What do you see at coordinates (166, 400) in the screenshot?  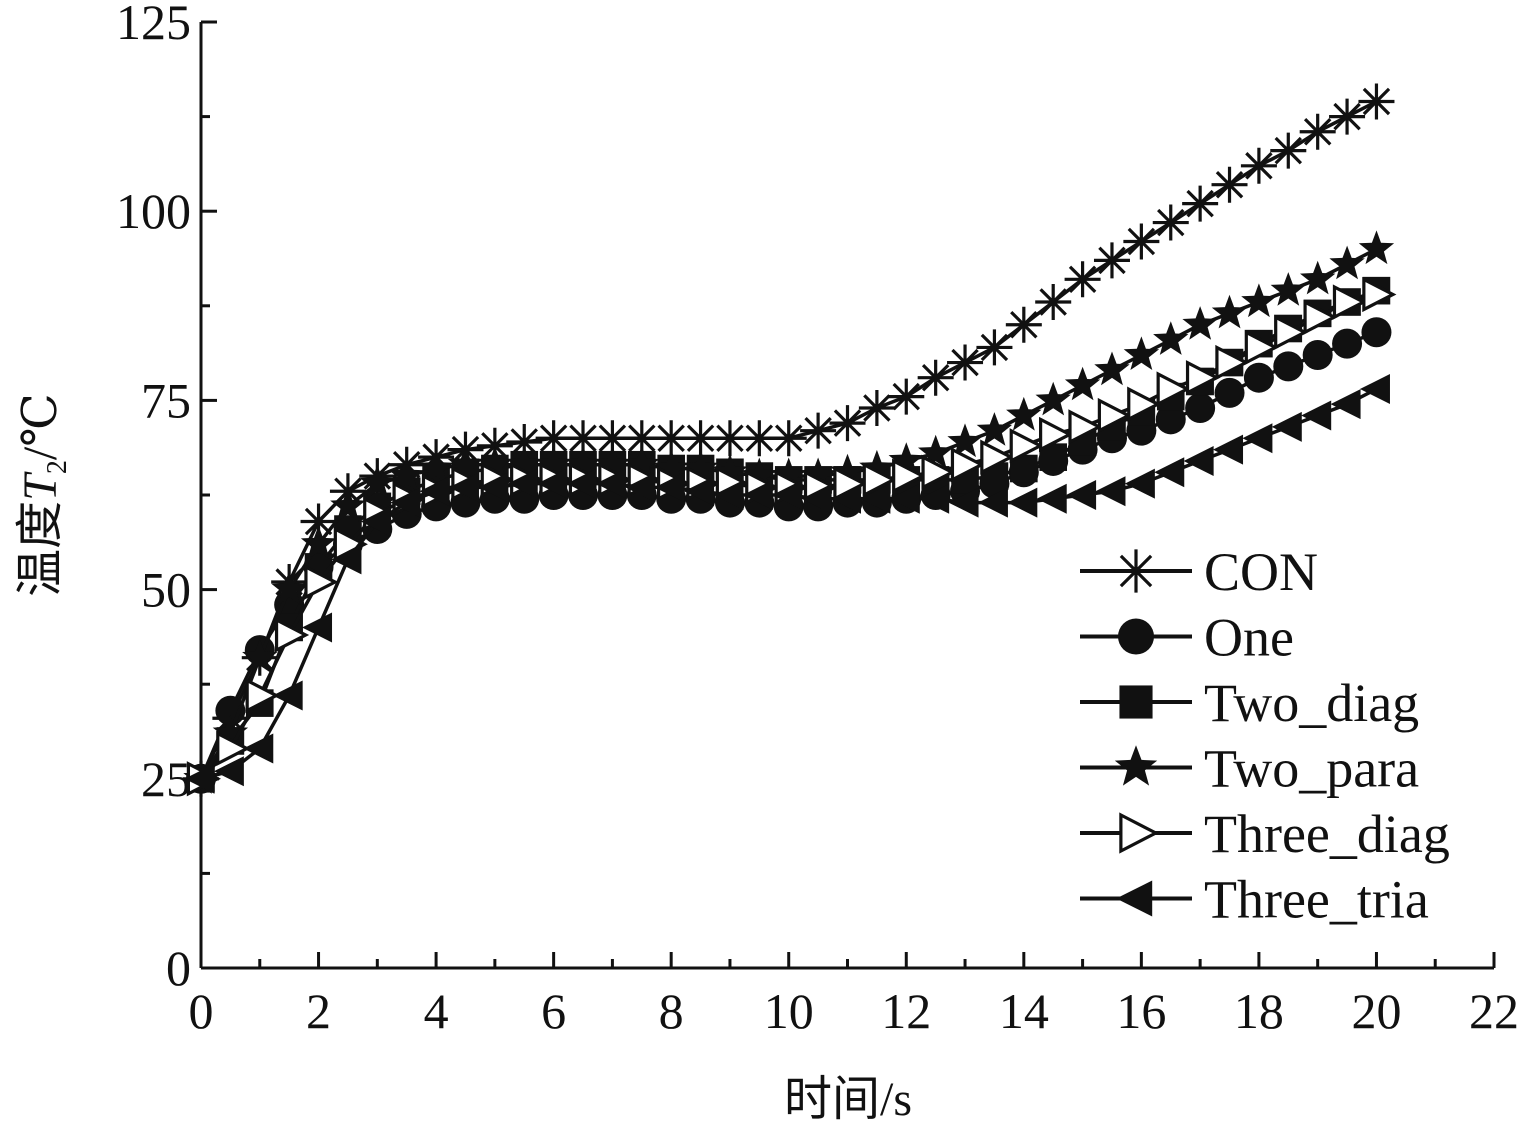 I see `y-tick-label: 75` at bounding box center [166, 400].